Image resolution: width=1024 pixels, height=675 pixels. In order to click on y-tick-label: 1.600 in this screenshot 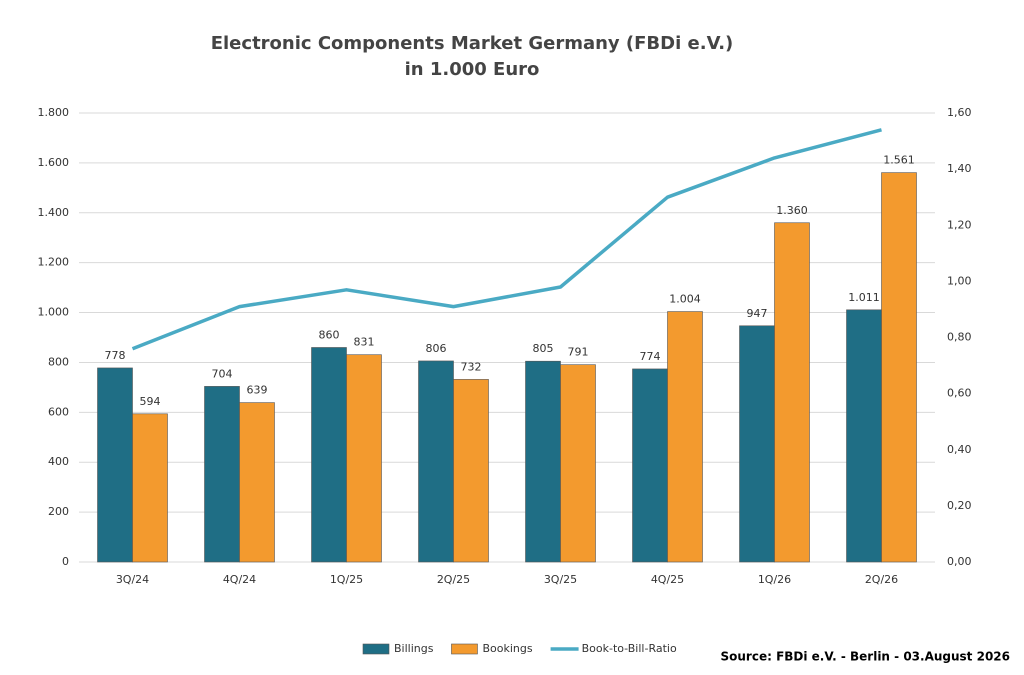, I will do `click(54, 162)`.